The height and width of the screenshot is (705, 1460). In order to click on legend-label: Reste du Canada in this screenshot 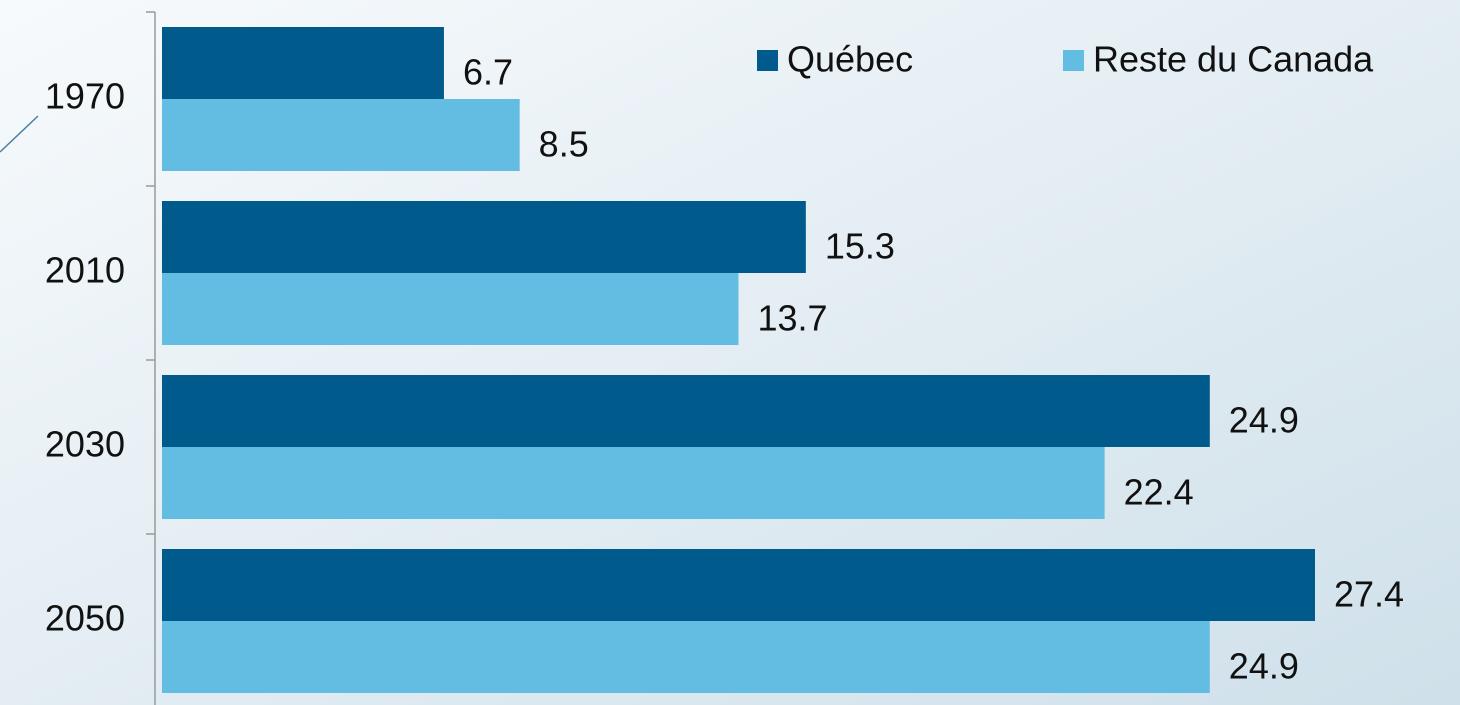, I will do `click(1233, 59)`.